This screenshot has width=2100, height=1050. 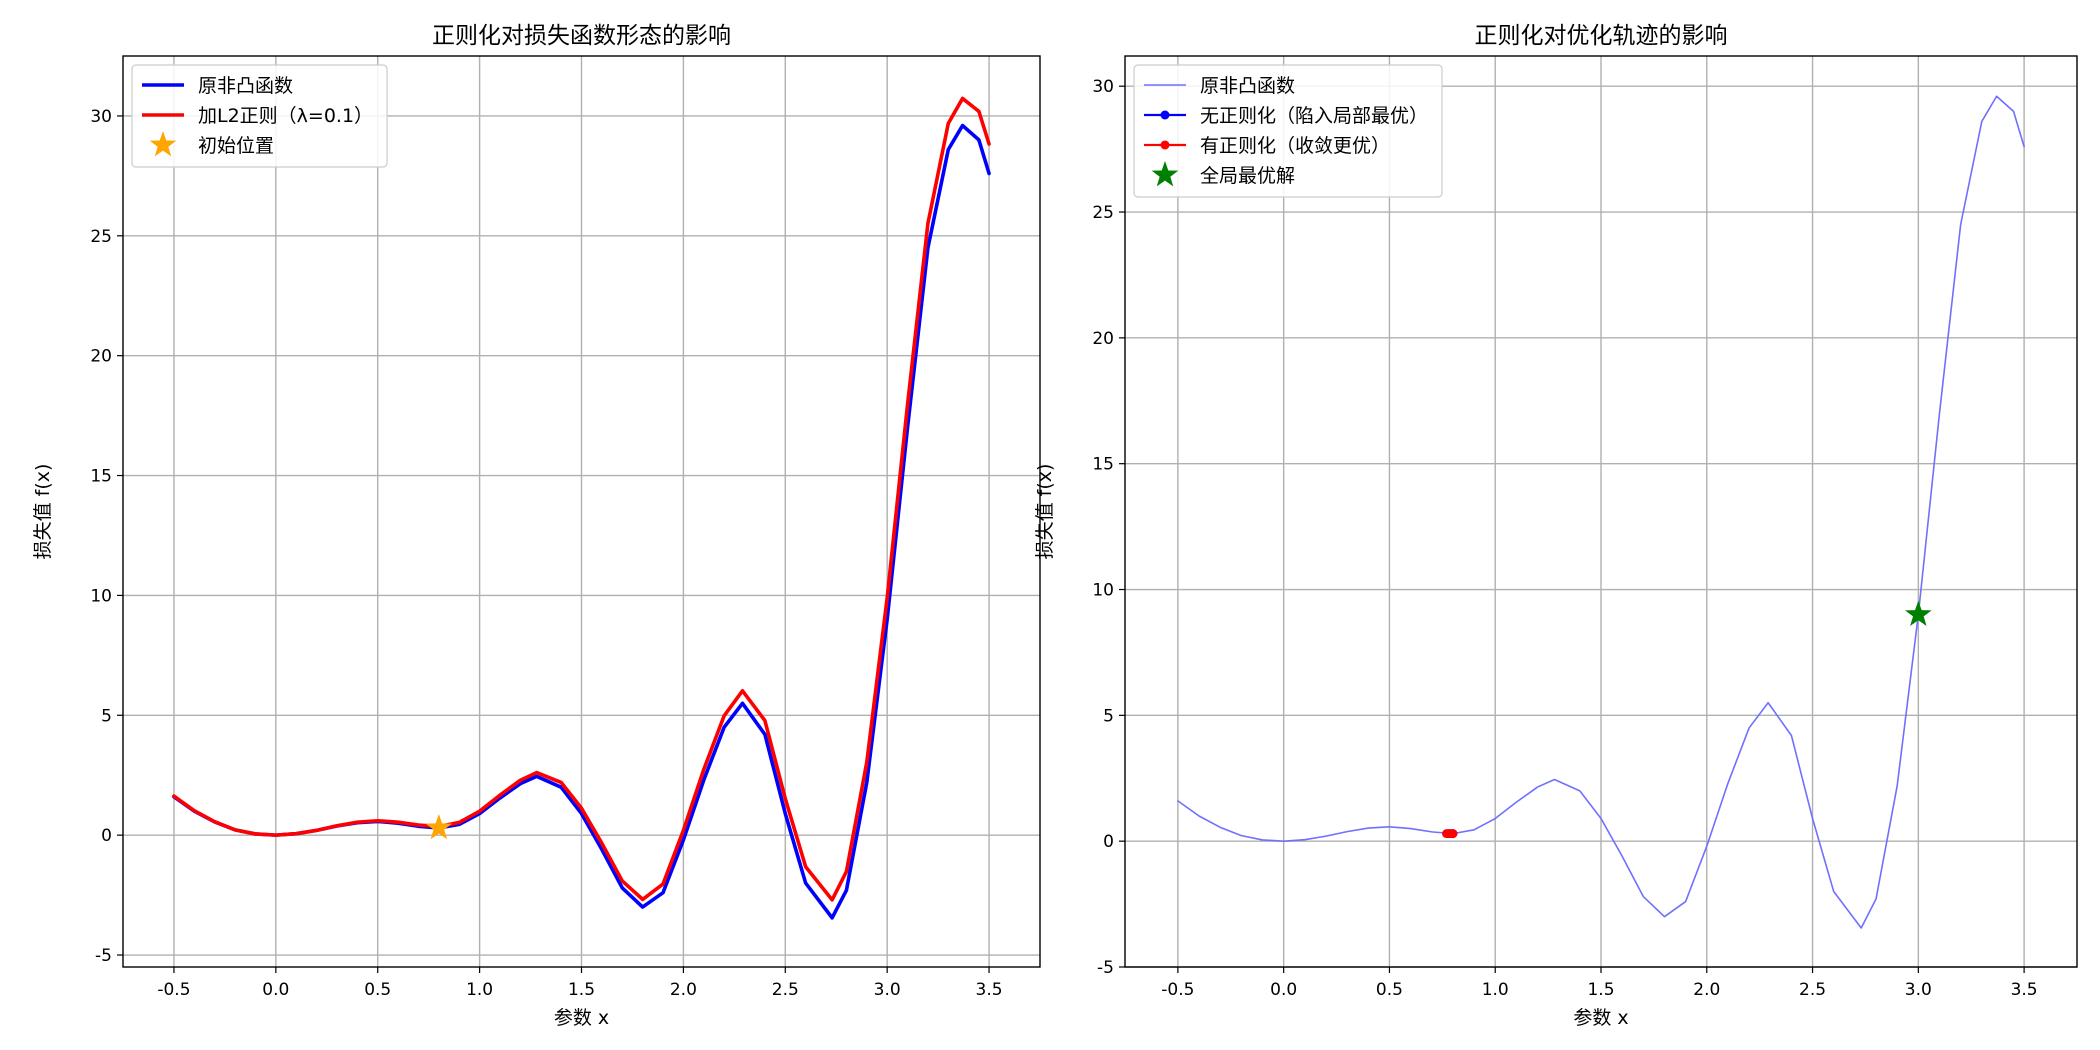 What do you see at coordinates (581, 36) in the screenshot?
I see `chart-title: 正则化对损失函数形态的影响` at bounding box center [581, 36].